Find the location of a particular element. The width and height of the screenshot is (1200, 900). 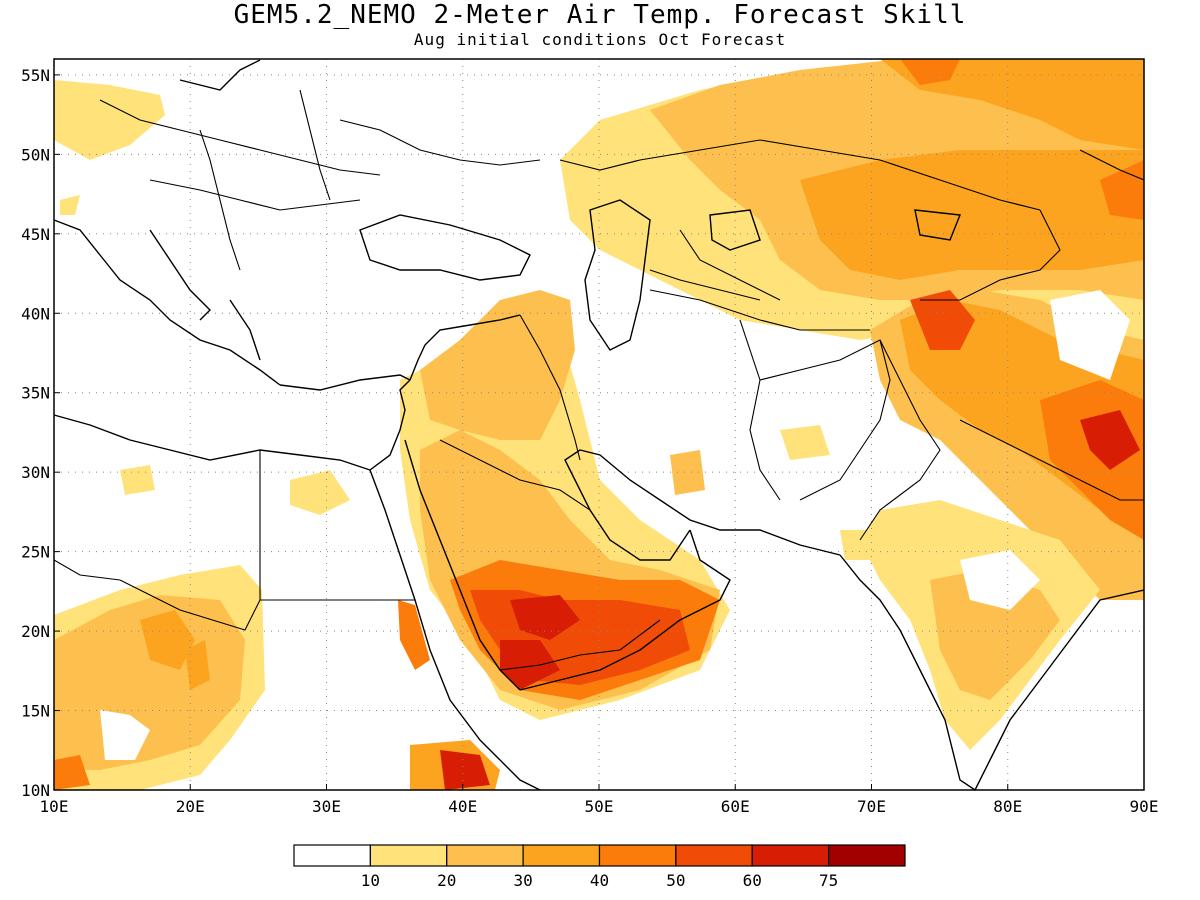

shade-iran-blob is located at coordinates (687, 472).